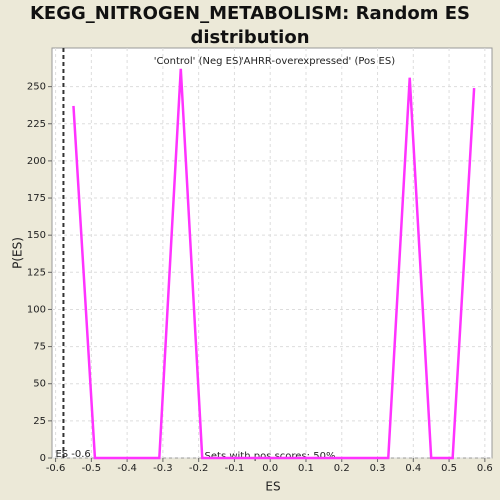  What do you see at coordinates (18, 253) in the screenshot?
I see `y-axis-label: P(ES)` at bounding box center [18, 253].